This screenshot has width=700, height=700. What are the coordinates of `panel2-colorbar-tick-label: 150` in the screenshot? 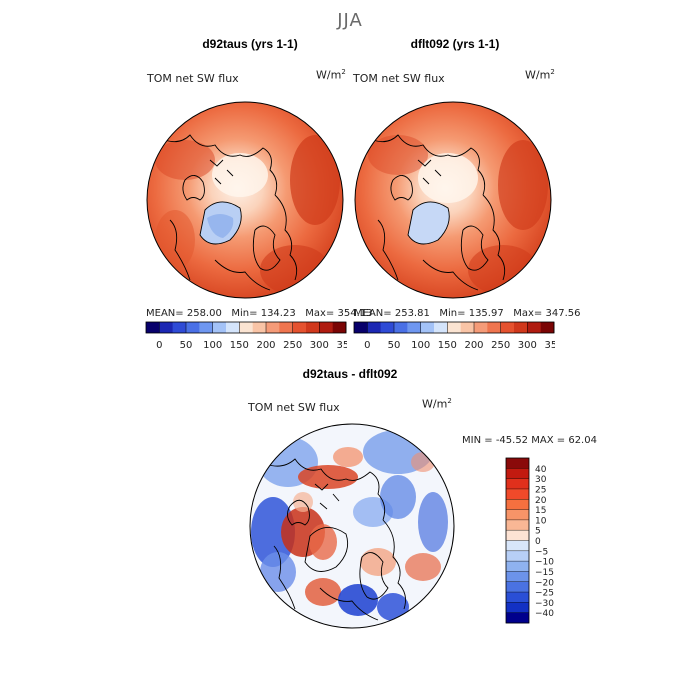 It's located at (447, 345).